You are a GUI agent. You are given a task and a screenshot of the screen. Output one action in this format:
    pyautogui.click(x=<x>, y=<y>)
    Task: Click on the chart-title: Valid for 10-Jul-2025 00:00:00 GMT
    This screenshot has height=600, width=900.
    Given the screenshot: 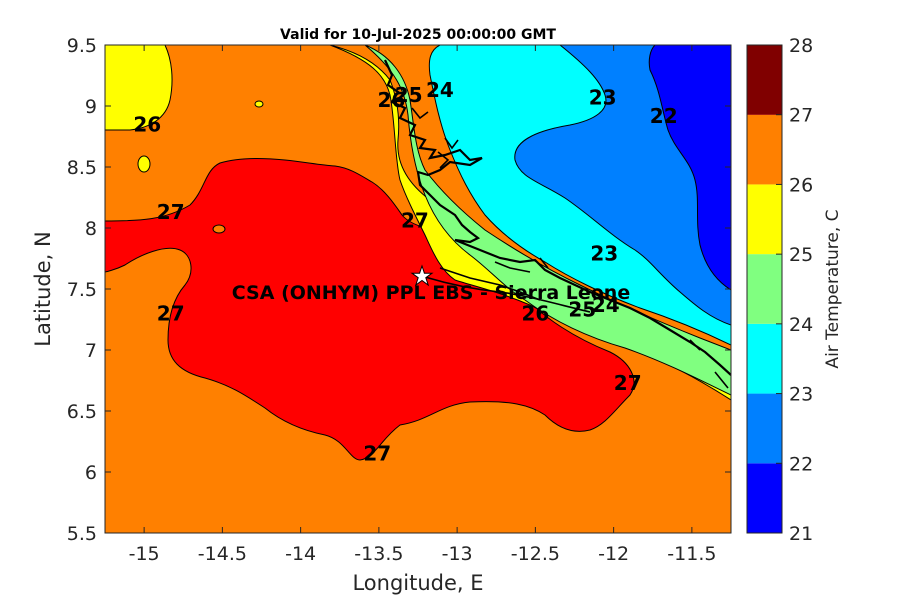 What is the action you would take?
    pyautogui.click(x=418, y=35)
    